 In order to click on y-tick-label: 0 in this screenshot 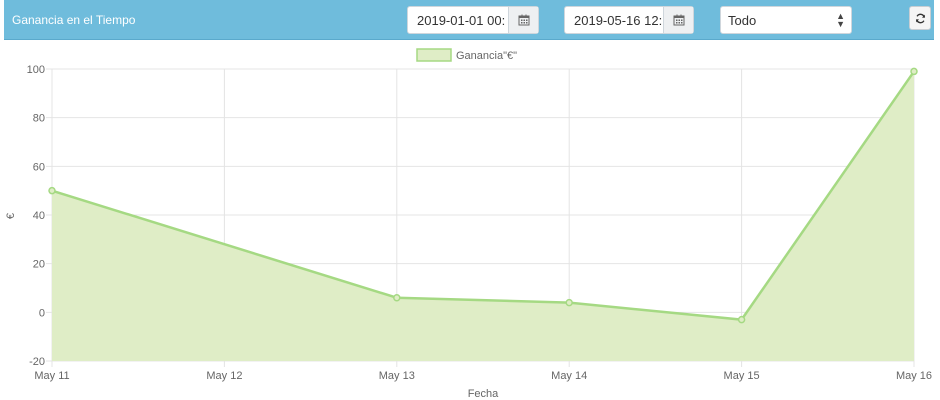, I will do `click(42, 313)`.